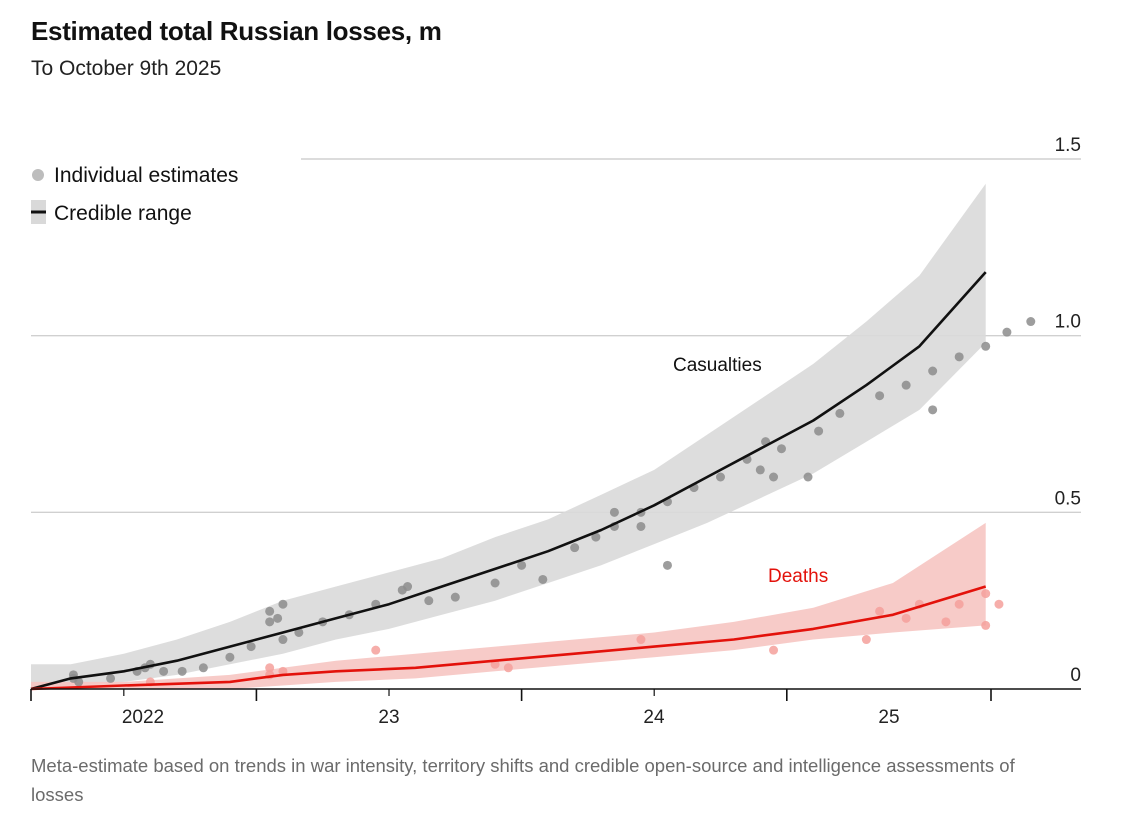  Describe the element at coordinates (1068, 322) in the screenshot. I see `y-tick-label: 1.0` at that location.